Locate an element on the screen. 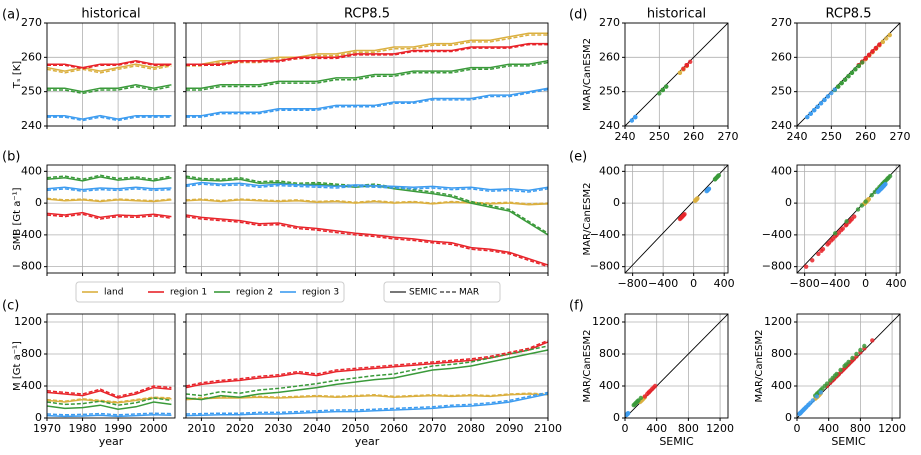 The height and width of the screenshot is (455, 921). legend-label: region 2 is located at coordinates (254, 293).